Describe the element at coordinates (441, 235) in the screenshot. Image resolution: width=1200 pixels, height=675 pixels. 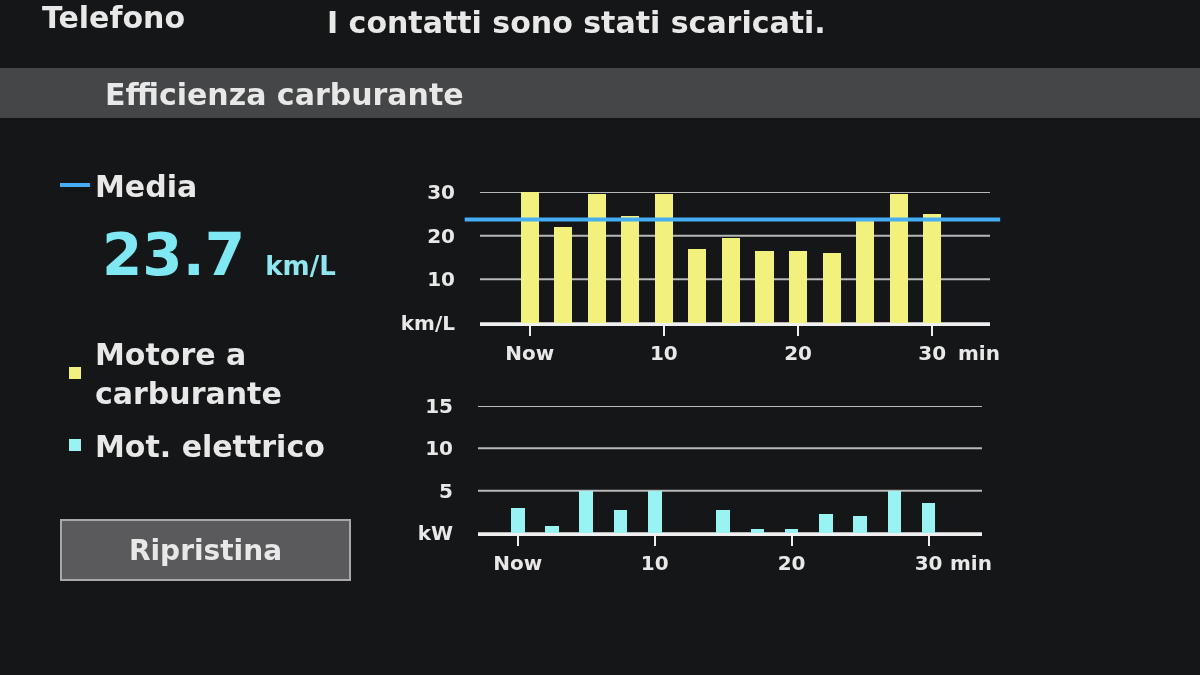
I see `y-tick-label: 20` at that location.